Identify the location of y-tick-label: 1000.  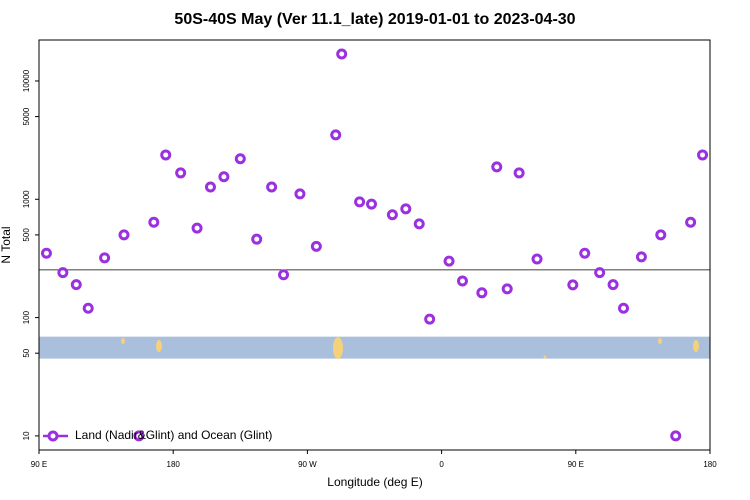
(26, 199).